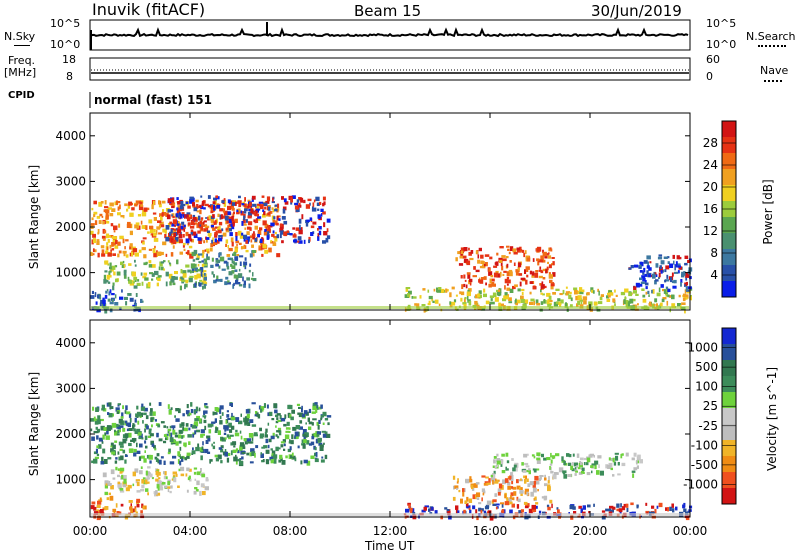  Describe the element at coordinates (708, 426) in the screenshot. I see `colorbar-tick-label: -25` at that location.